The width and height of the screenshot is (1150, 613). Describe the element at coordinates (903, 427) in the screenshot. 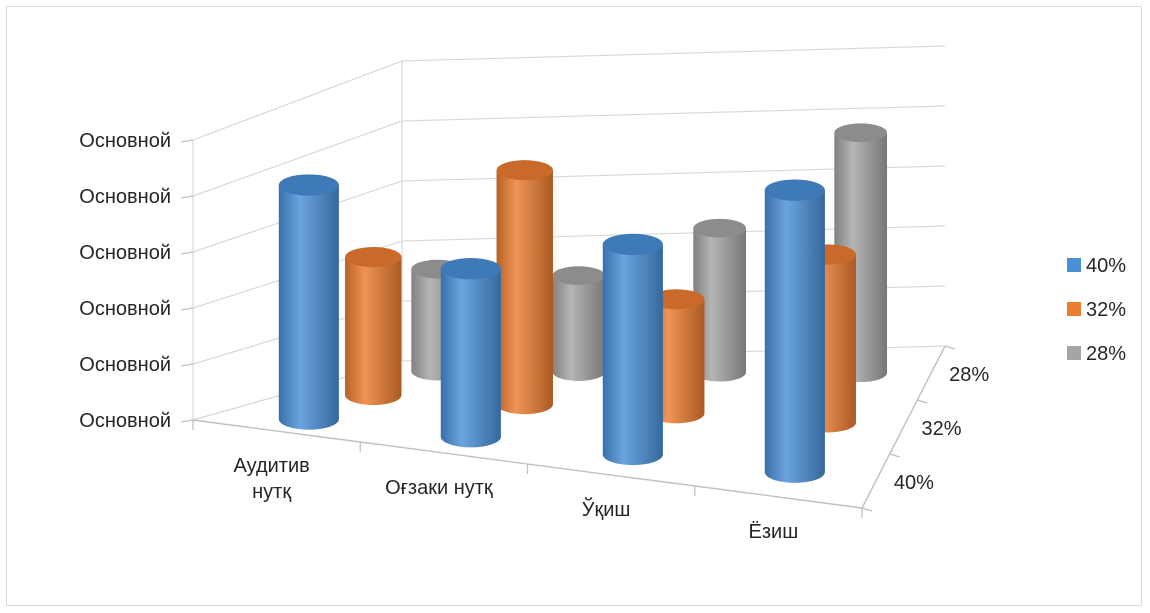

I see `depth-axis-line` at that location.